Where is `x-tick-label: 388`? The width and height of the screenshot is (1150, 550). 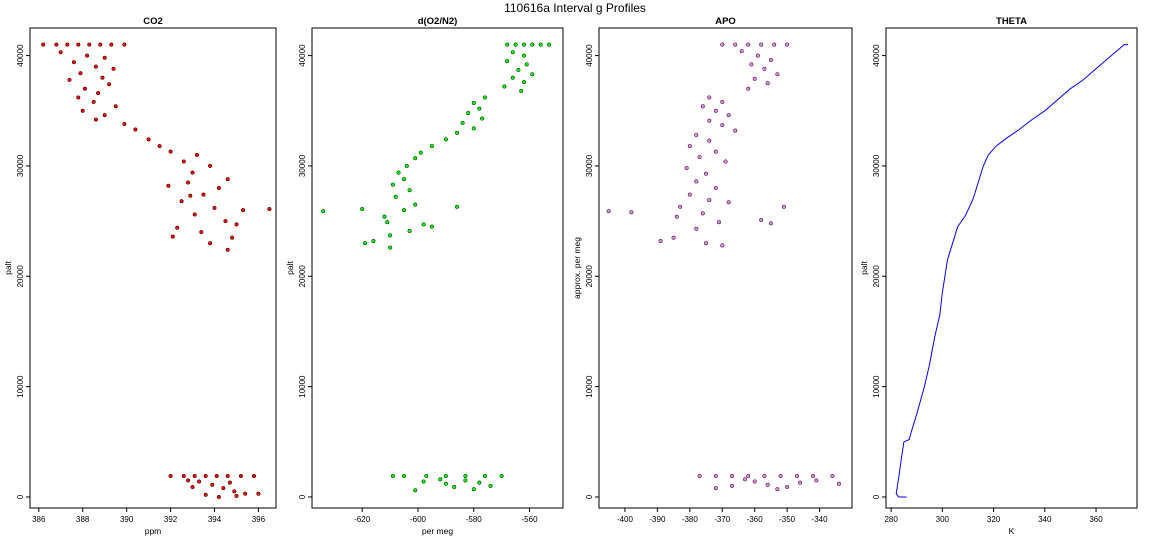 x-tick-label: 388 is located at coordinates (83, 519).